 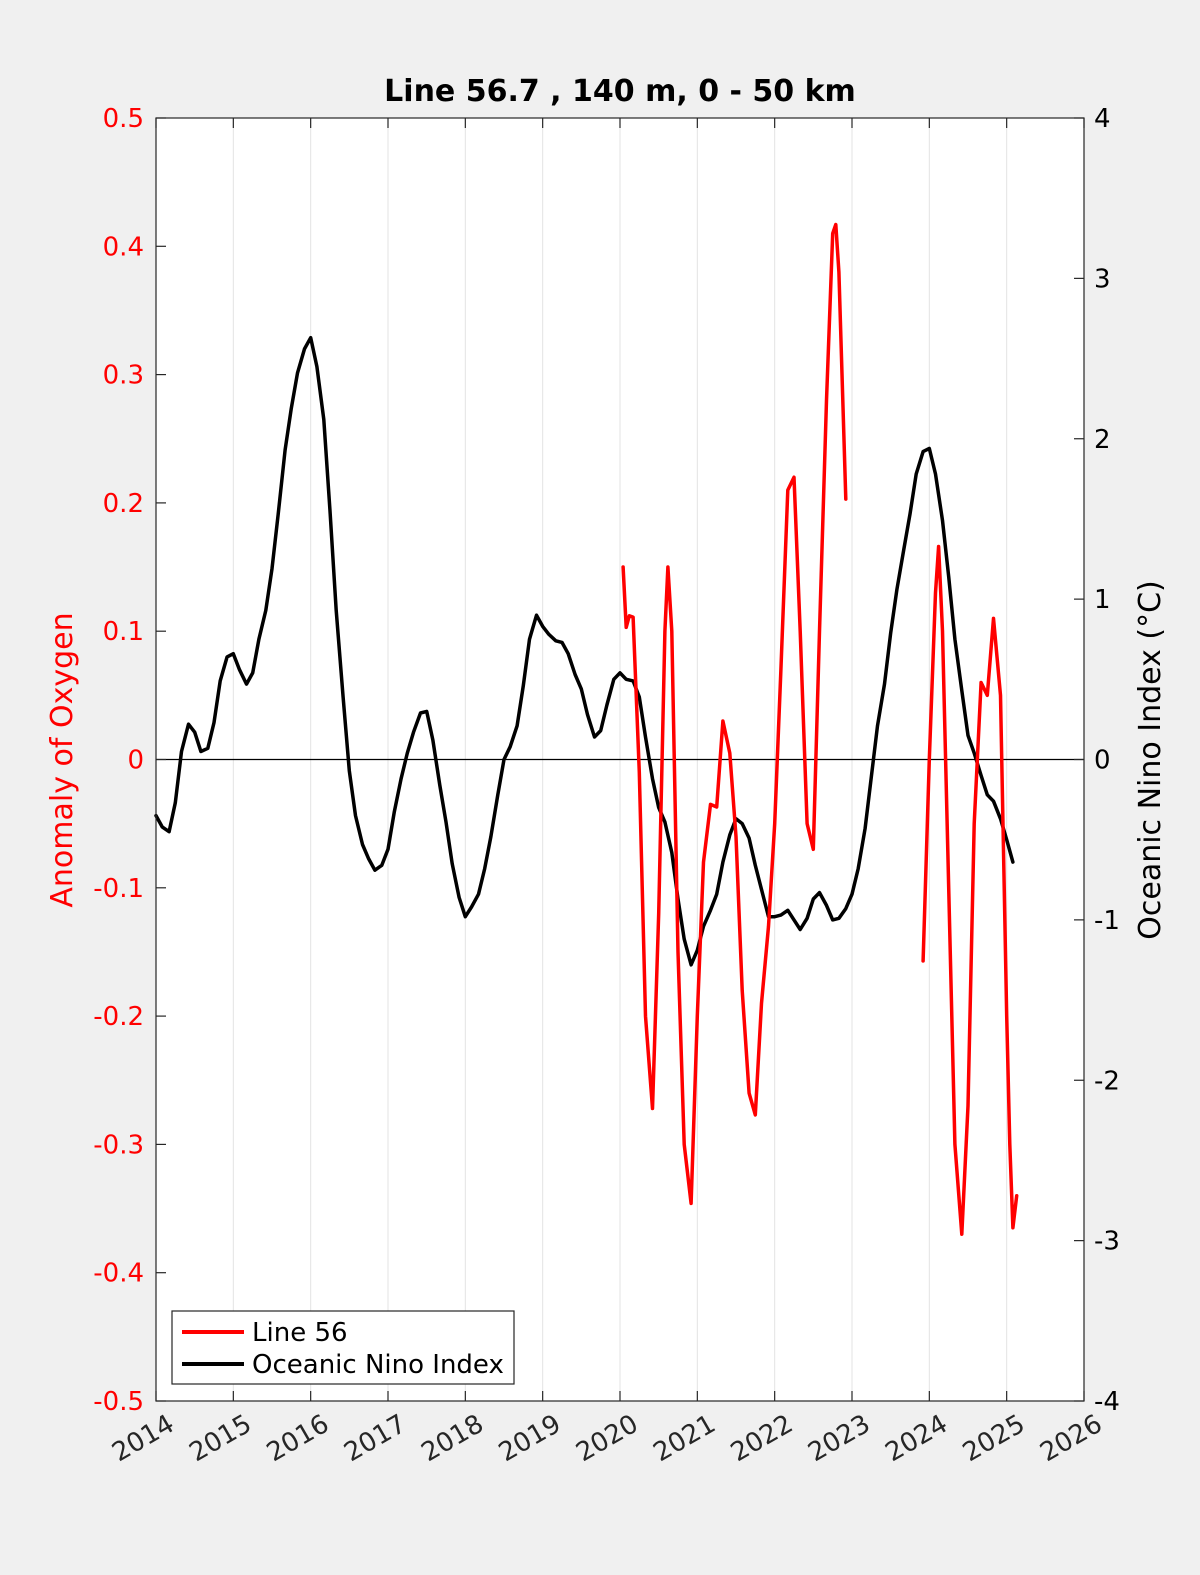 What do you see at coordinates (1102, 440) in the screenshot?
I see `y-right-tick-label: 2` at bounding box center [1102, 440].